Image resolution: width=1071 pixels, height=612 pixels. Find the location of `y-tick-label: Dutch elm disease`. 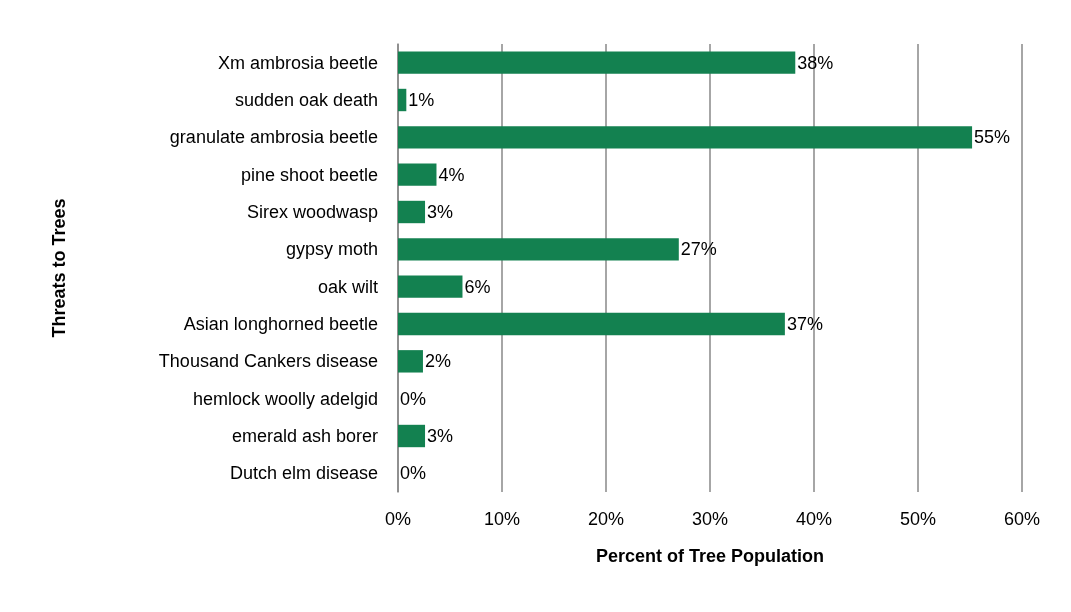

y-tick-label: Dutch elm disease is located at coordinates (303, 473).